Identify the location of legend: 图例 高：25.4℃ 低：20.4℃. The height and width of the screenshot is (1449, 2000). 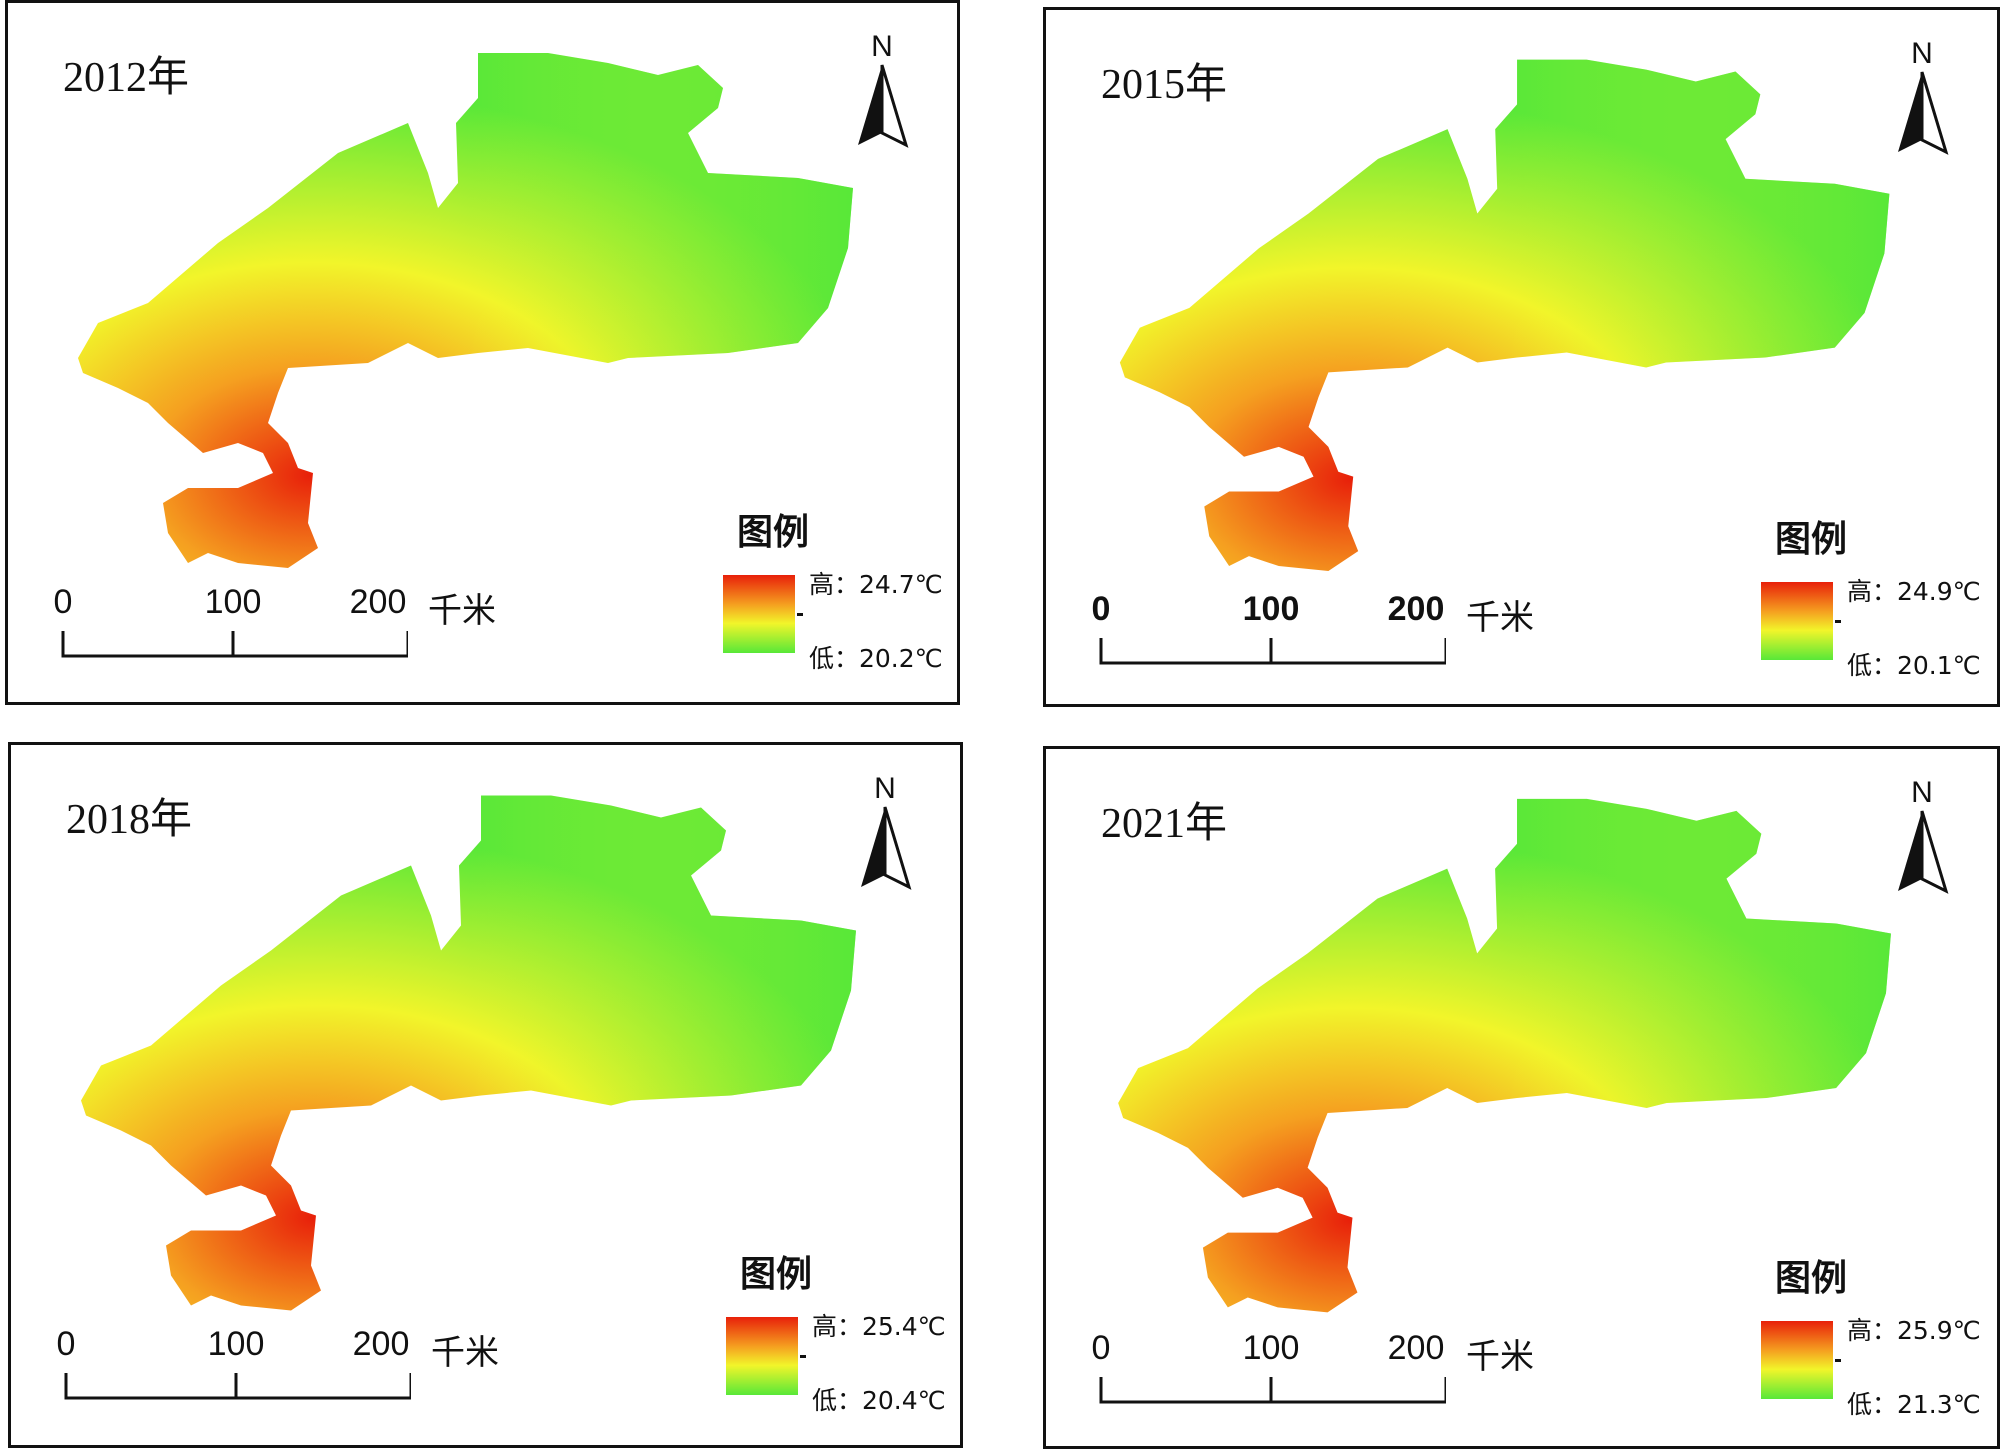
(841, 1335).